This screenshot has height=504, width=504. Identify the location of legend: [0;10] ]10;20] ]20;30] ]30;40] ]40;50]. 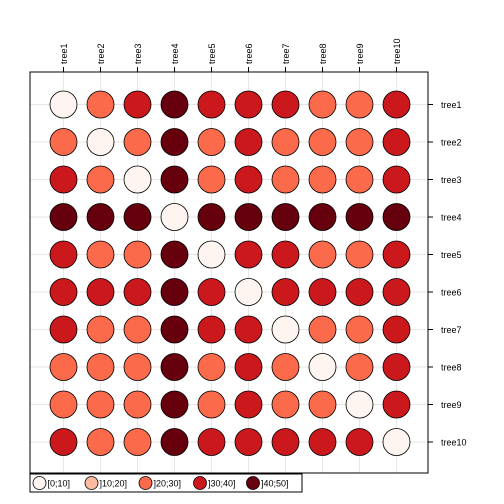
(166, 483).